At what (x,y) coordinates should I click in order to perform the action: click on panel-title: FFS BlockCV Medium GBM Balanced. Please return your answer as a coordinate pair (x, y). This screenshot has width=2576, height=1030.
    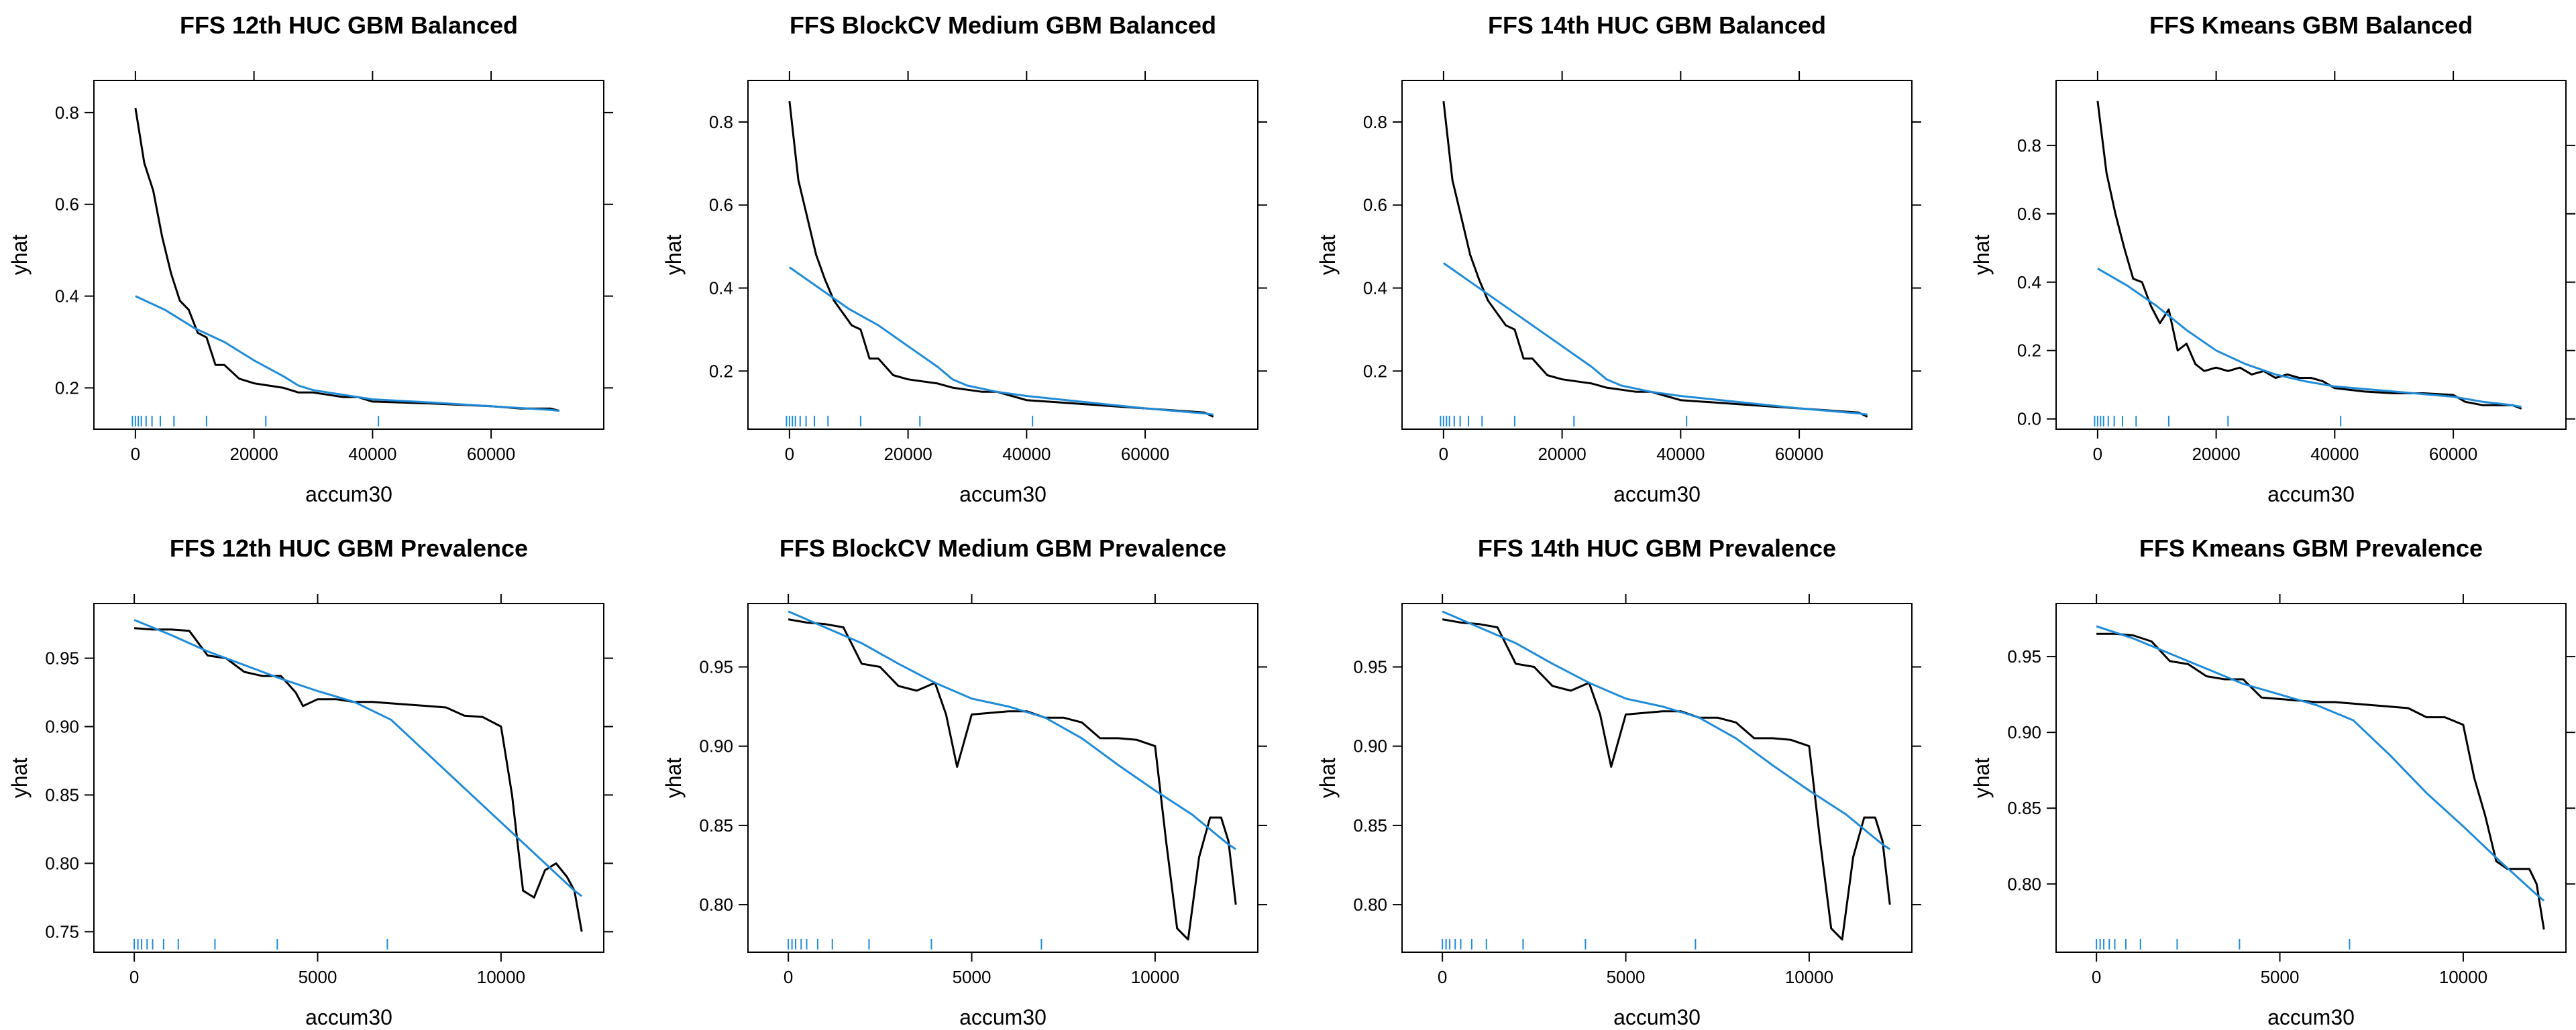
    Looking at the image, I should click on (1003, 25).